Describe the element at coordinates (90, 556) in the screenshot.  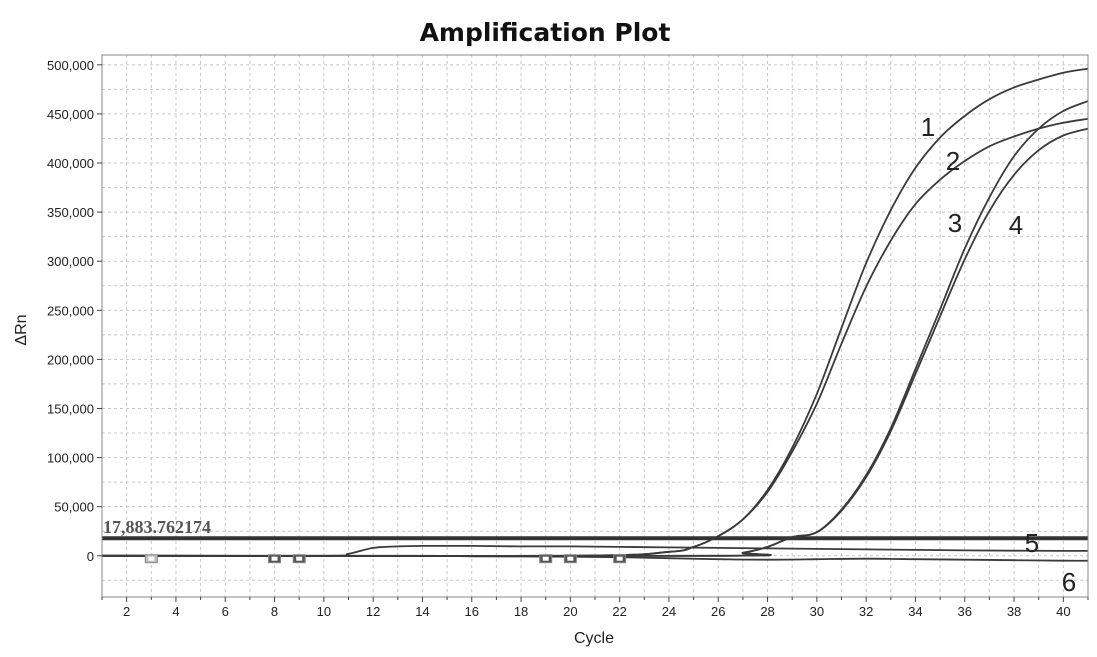
I see `y-tick-label: 0` at that location.